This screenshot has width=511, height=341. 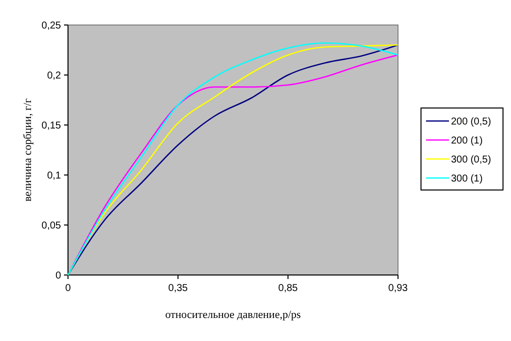 I want to click on legend-label: 300 (1), so click(x=467, y=179).